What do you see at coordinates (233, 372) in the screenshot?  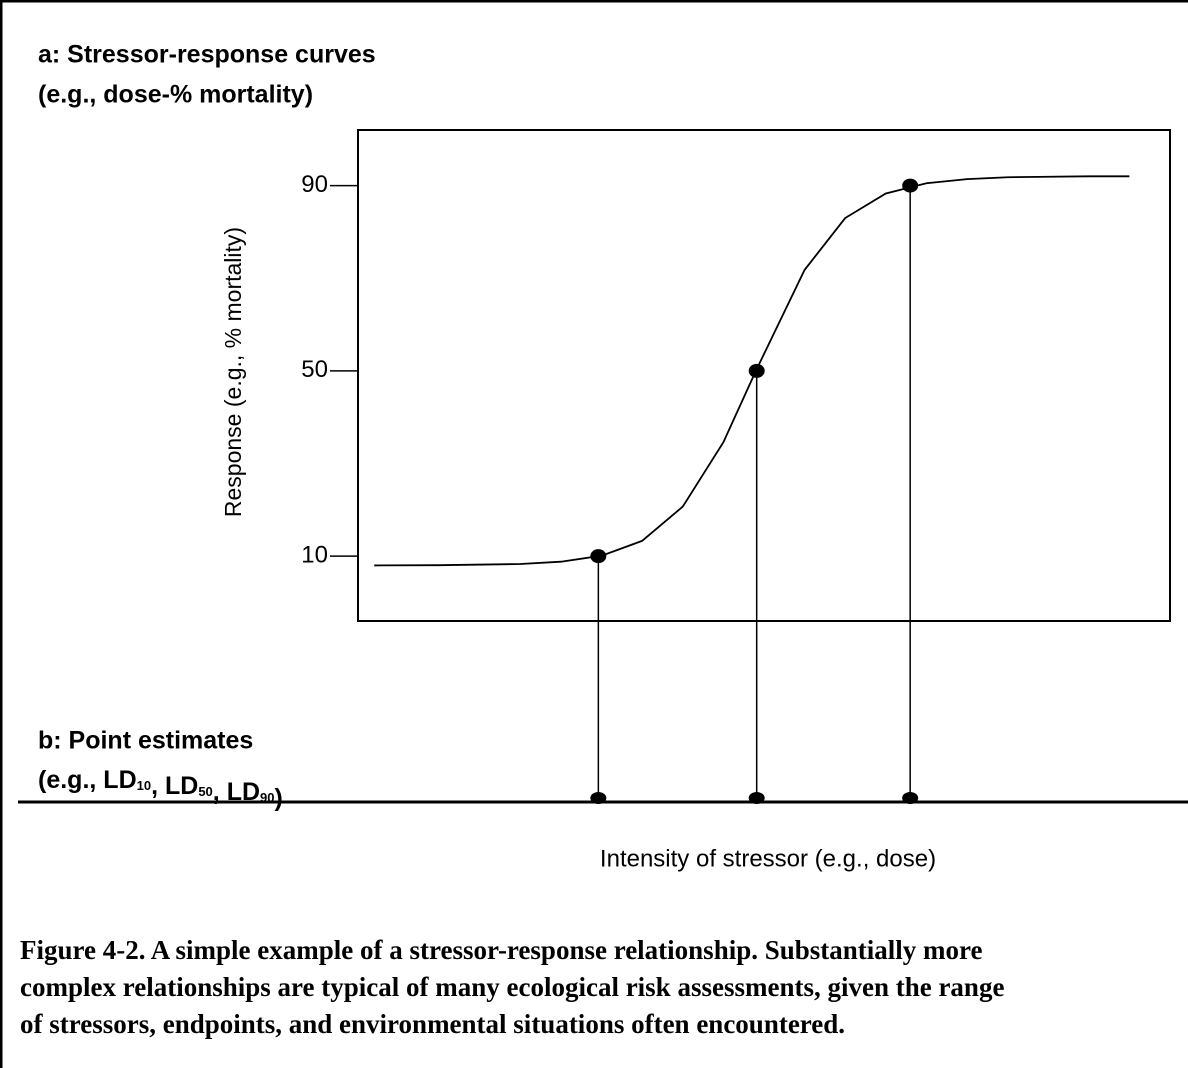 I see `y-axis-label: Response (e.g., % mortality)` at bounding box center [233, 372].